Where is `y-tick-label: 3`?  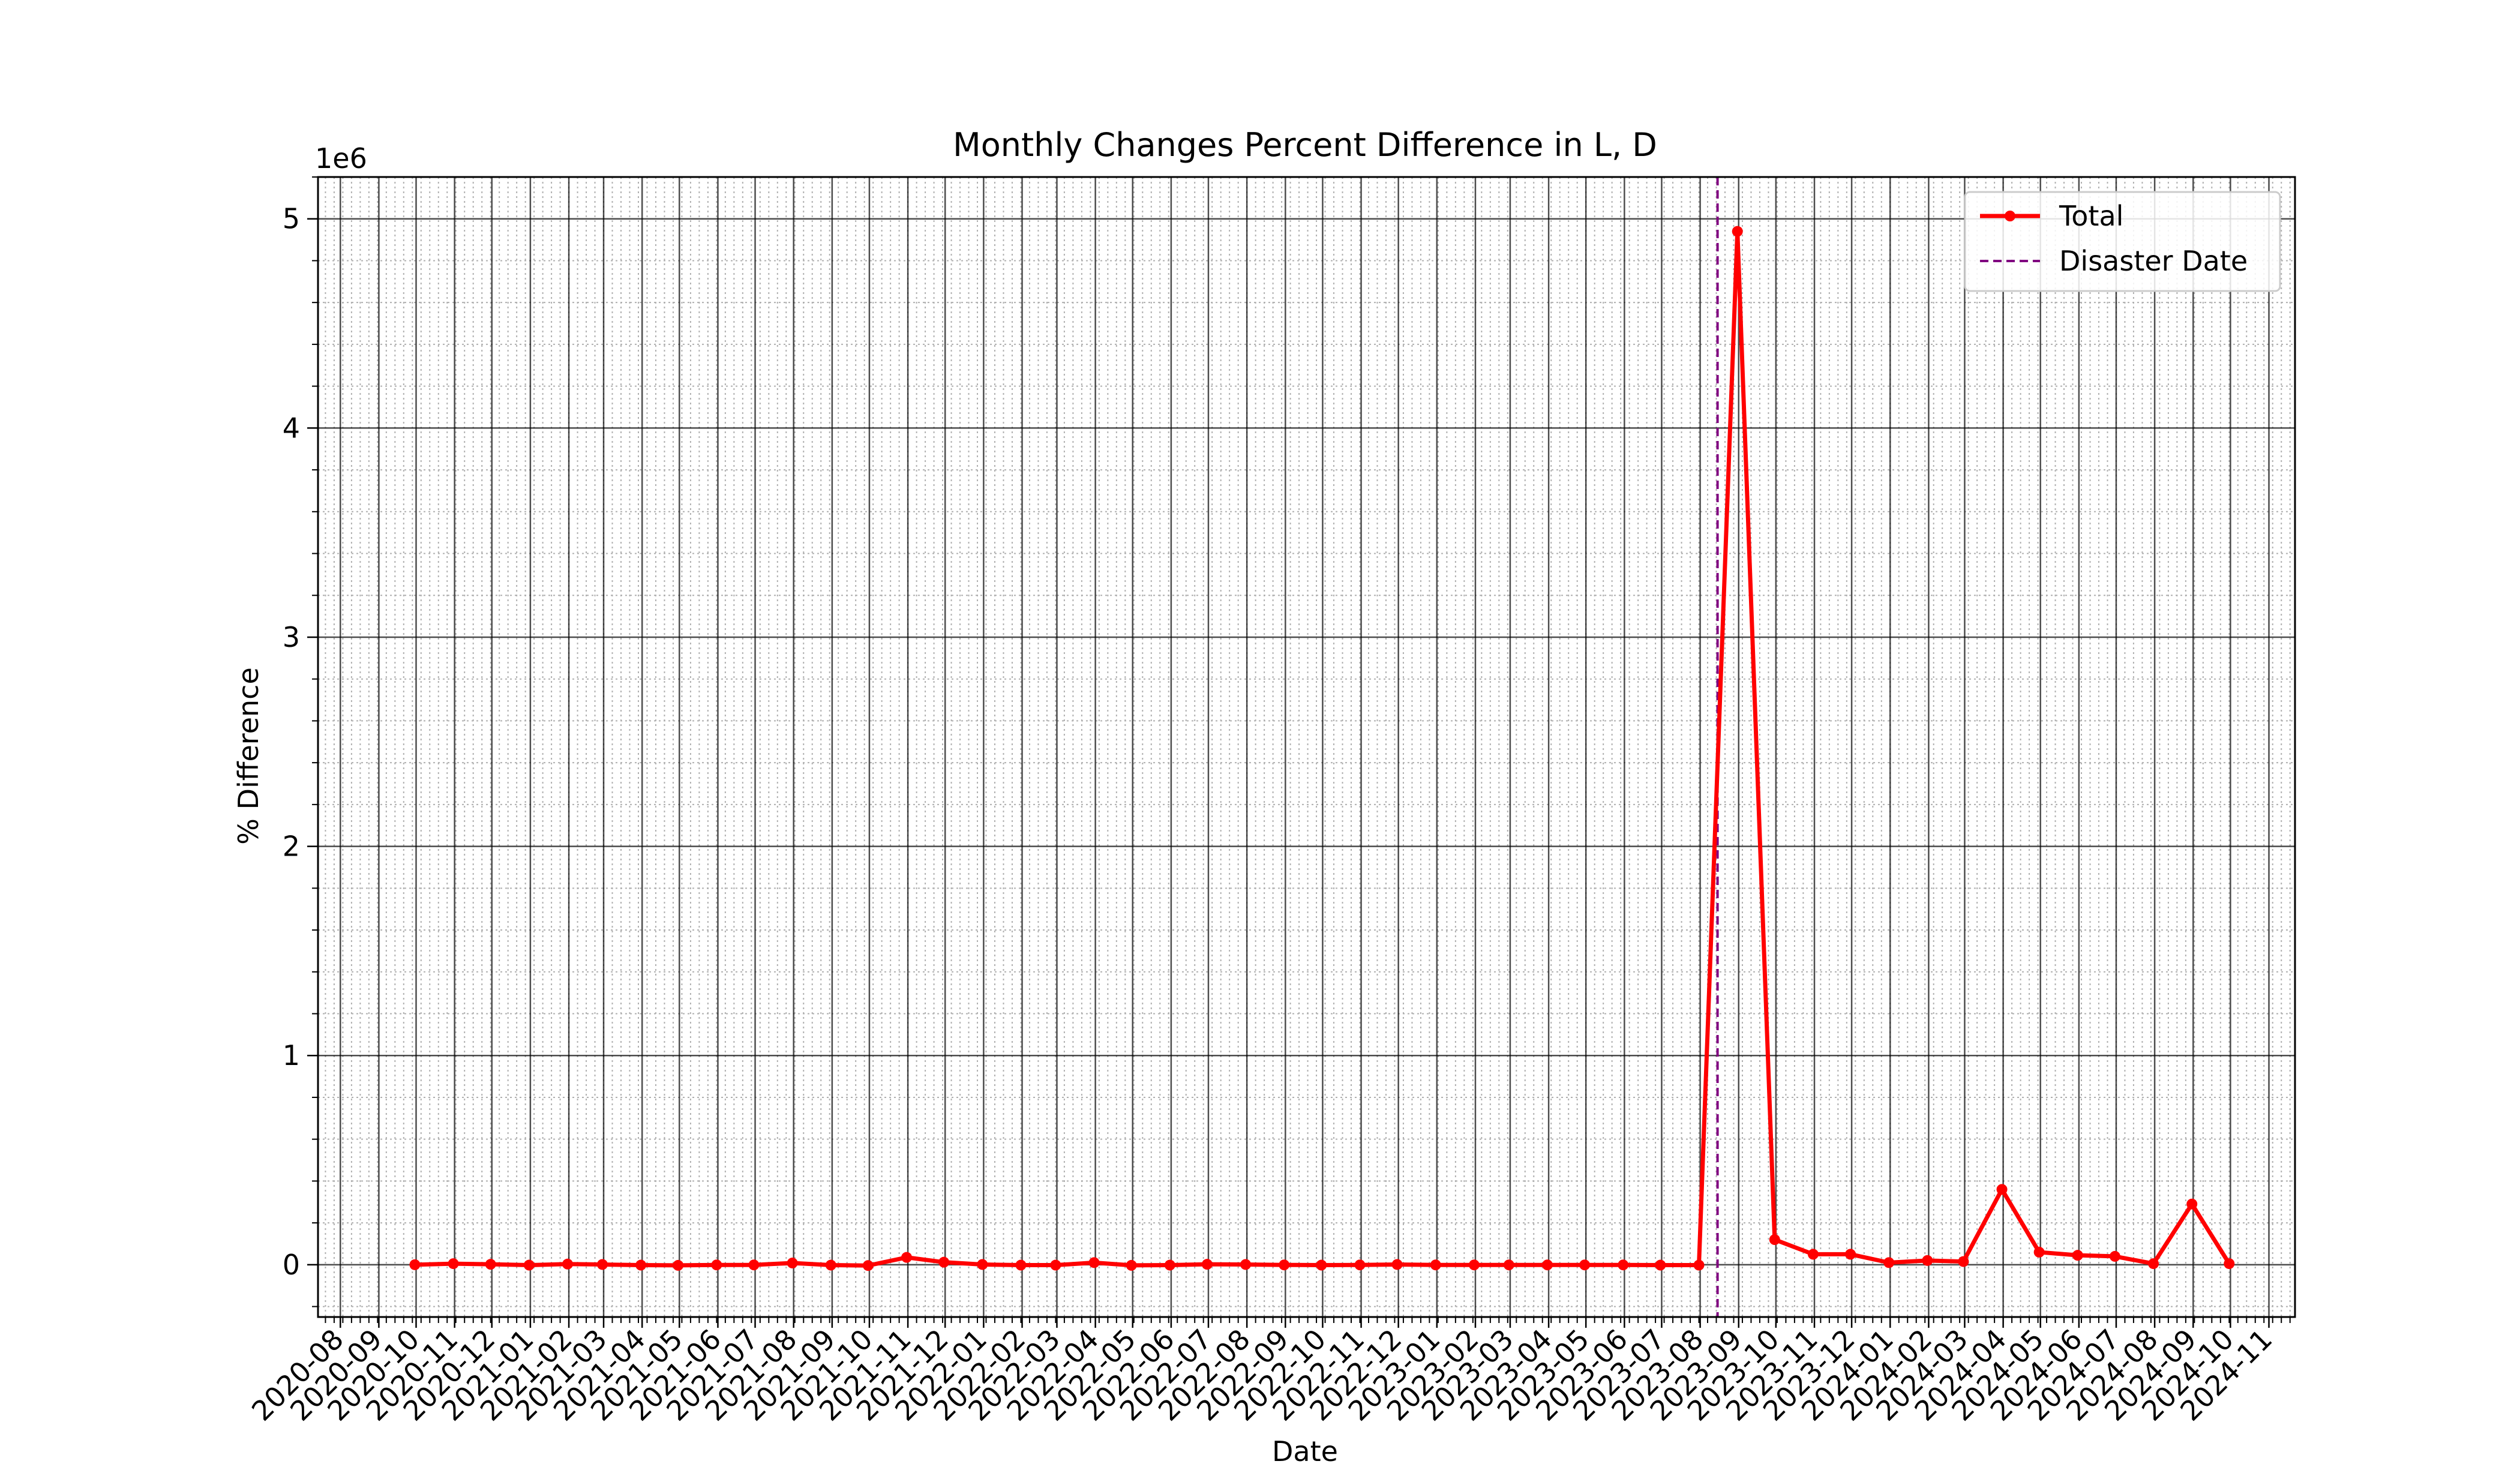
y-tick-label: 3 is located at coordinates (291, 637).